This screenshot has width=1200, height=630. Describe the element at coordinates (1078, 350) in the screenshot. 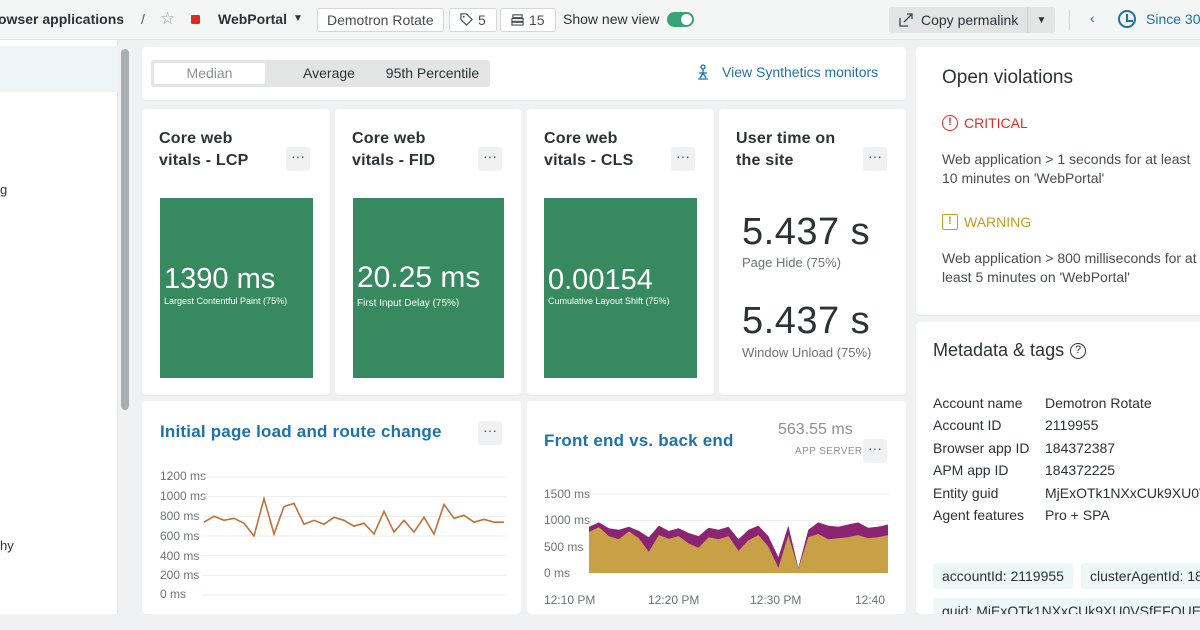

I see `help-icon: ?` at that location.